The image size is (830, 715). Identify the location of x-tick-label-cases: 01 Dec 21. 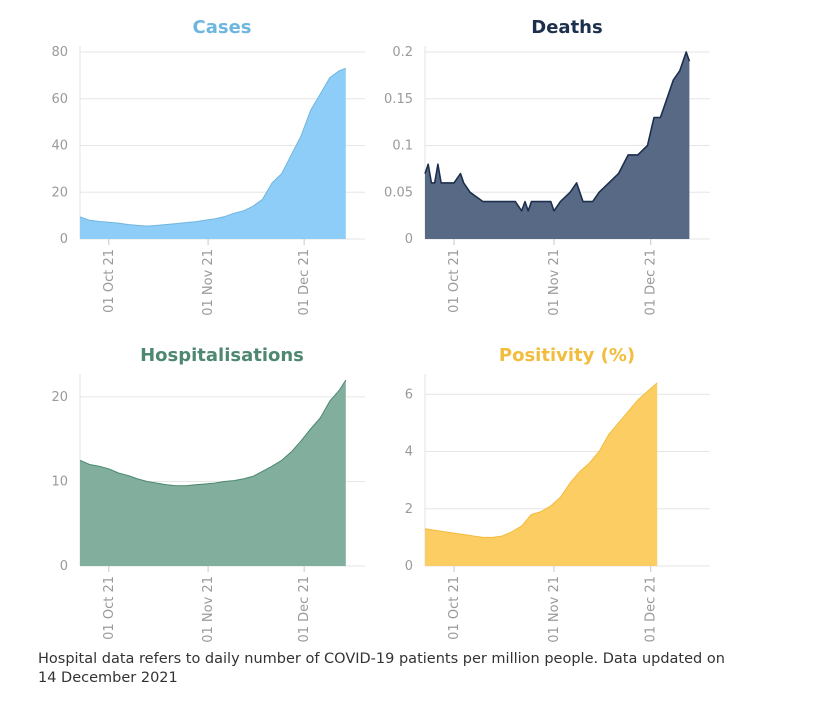
(304, 282).